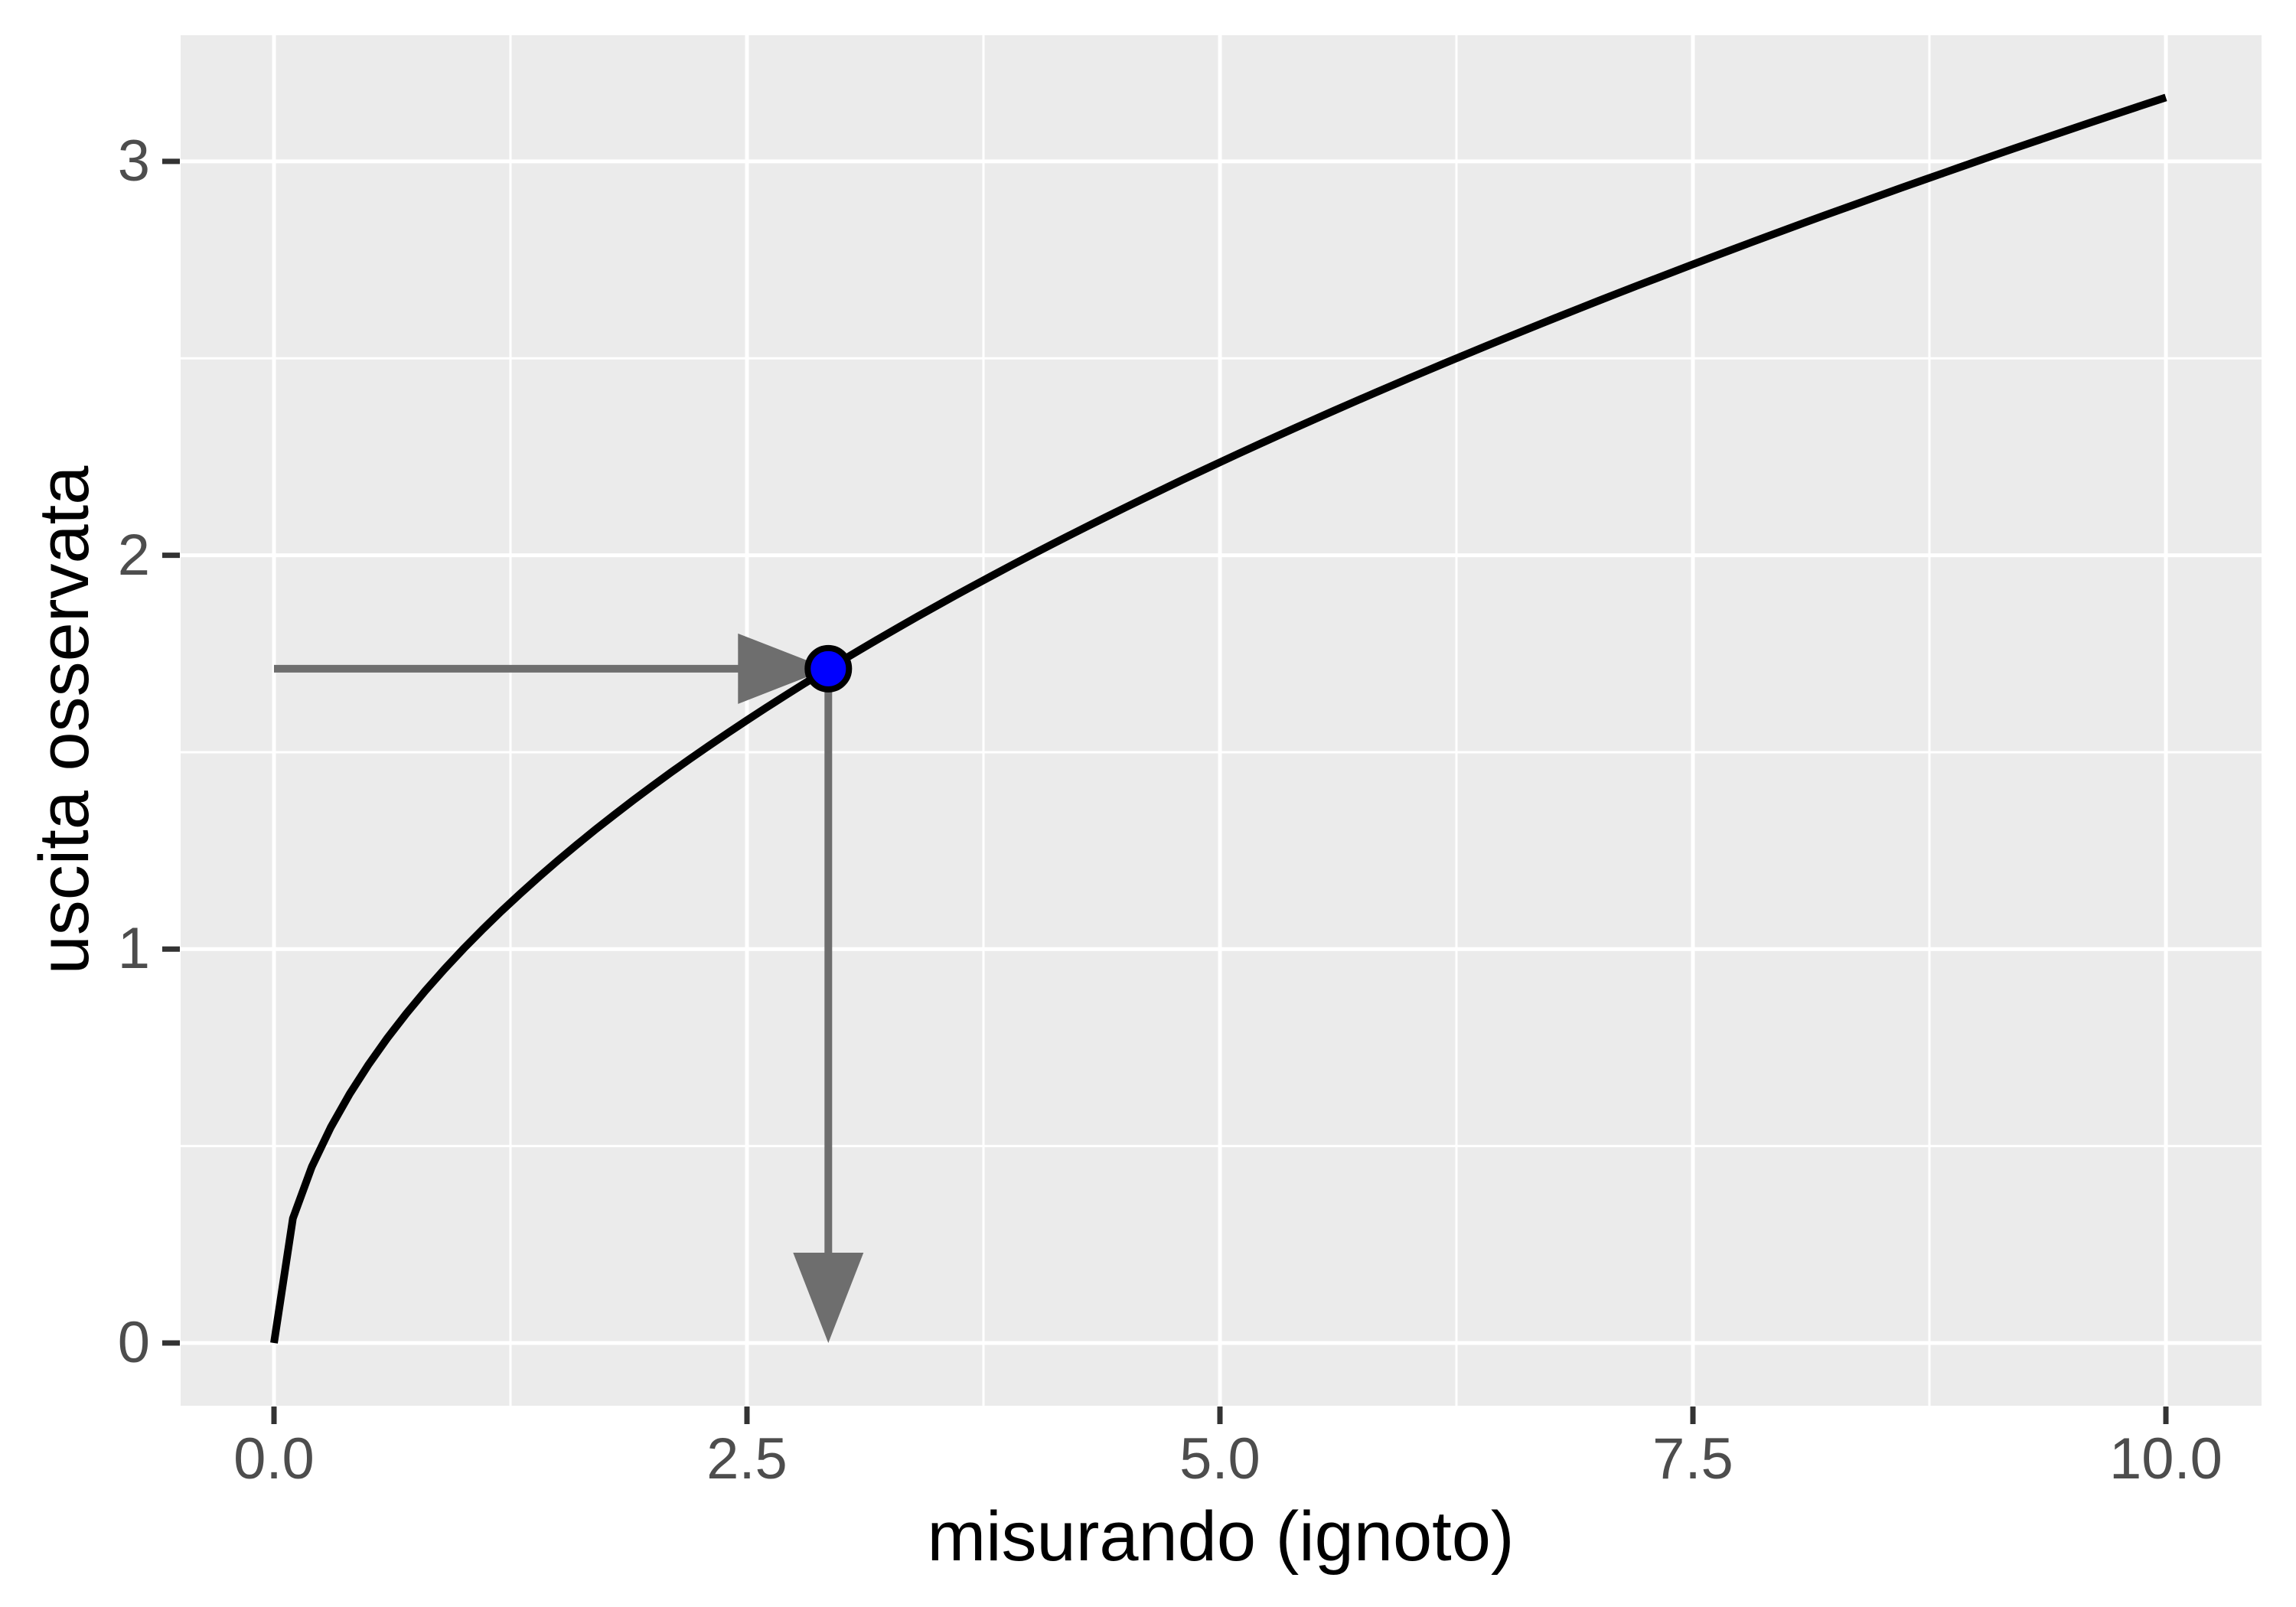 Image resolution: width=2296 pixels, height=1607 pixels. Describe the element at coordinates (1220, 1458) in the screenshot. I see `x-tick-label-5.0: 5.0` at that location.